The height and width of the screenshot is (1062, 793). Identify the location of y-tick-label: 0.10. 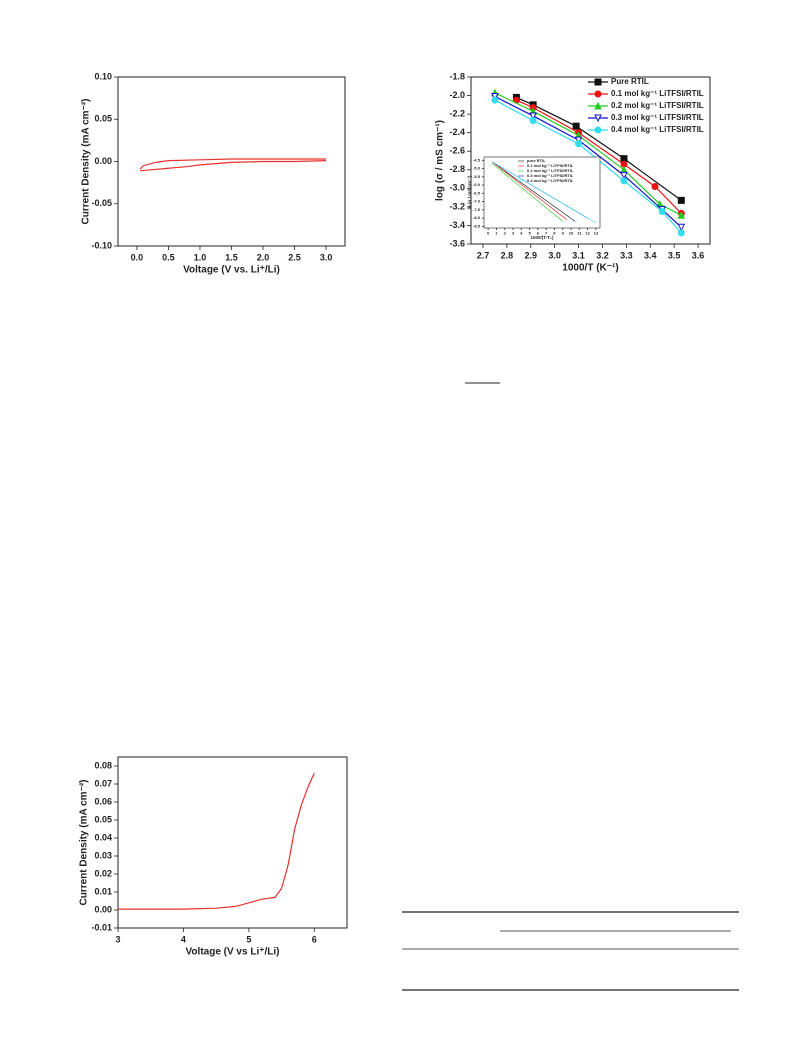
(103, 76).